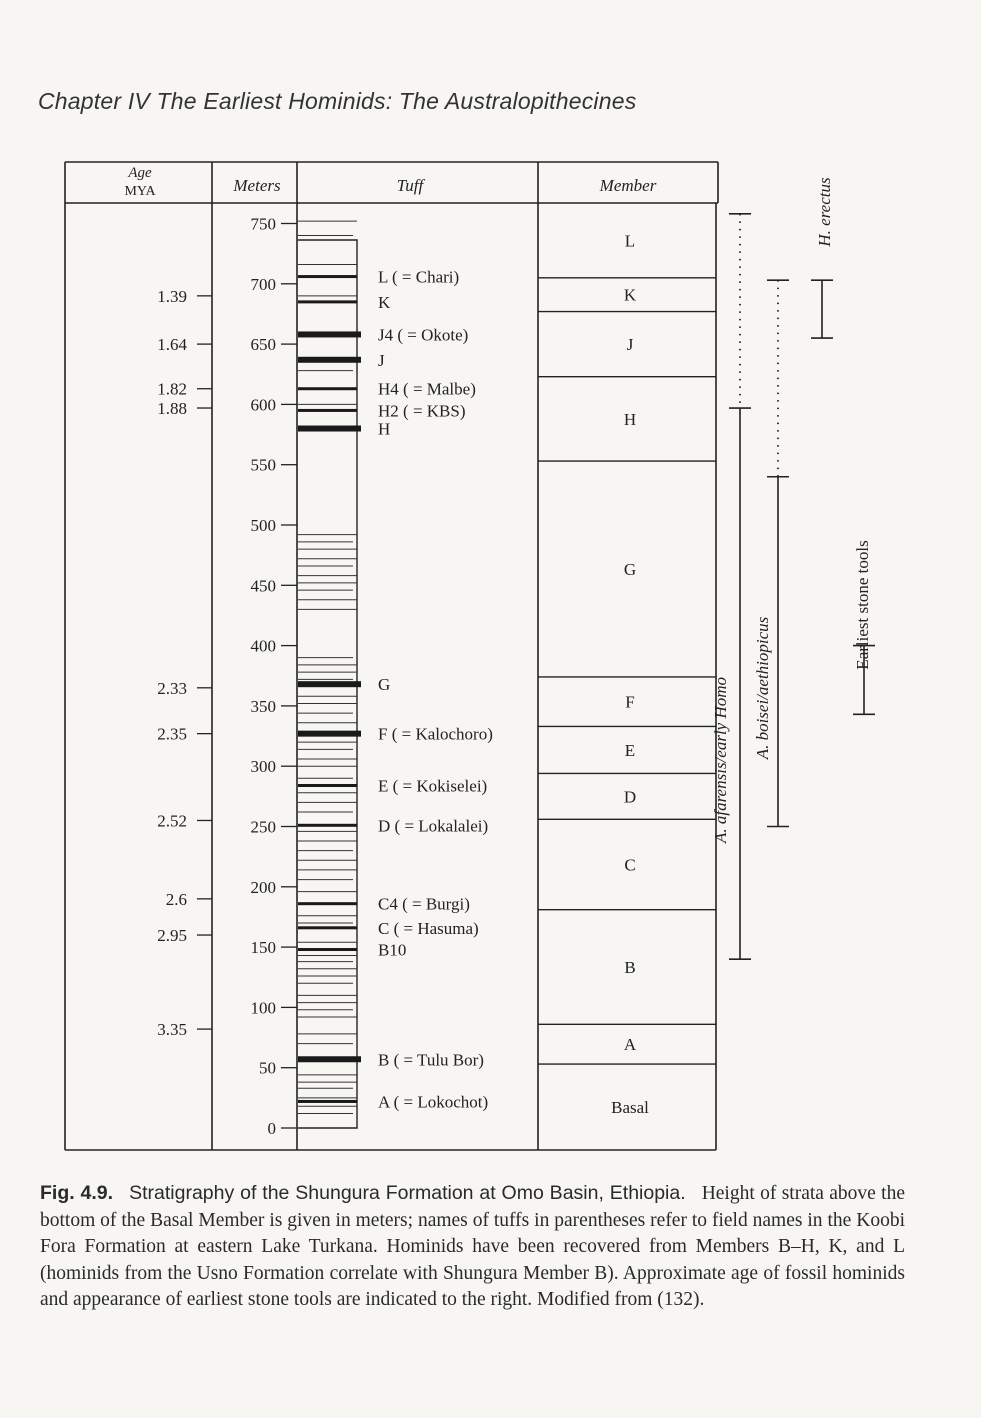 This screenshot has width=981, height=1418. Describe the element at coordinates (256, 185) in the screenshot. I see `header-meters: Meters` at that location.